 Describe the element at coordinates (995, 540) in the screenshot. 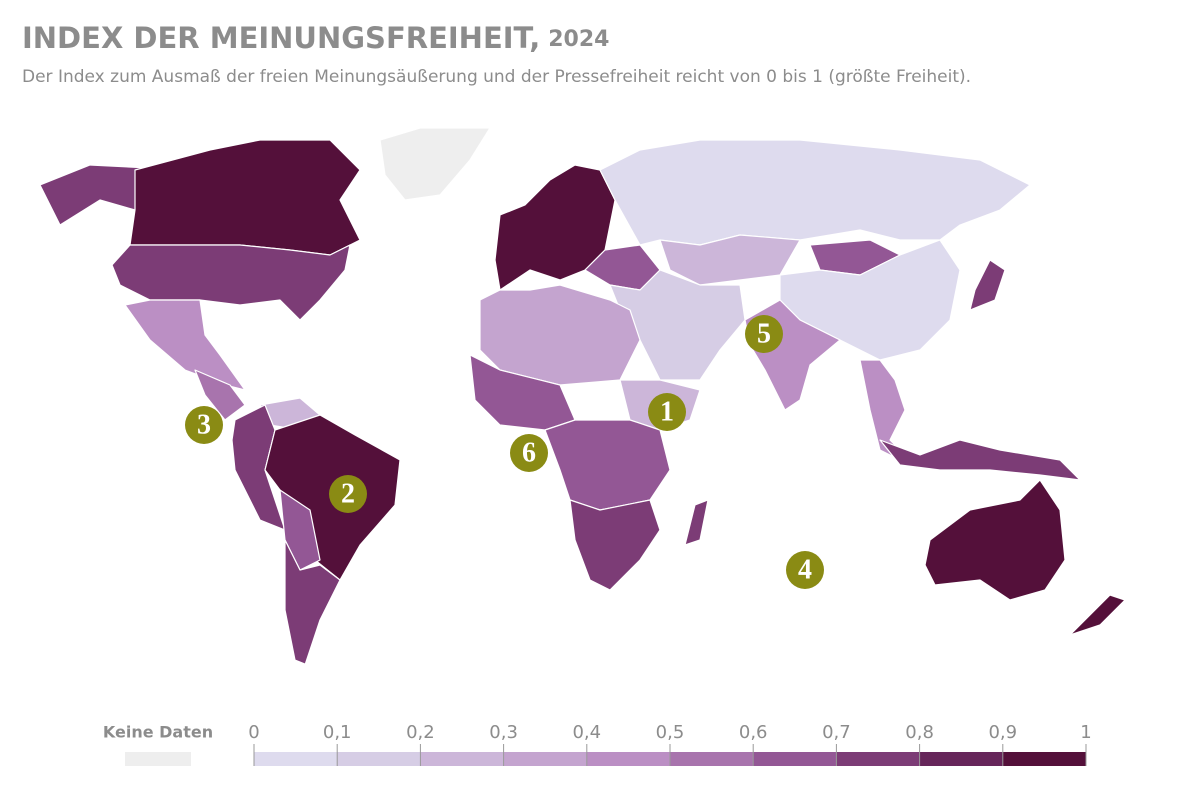

I see `australia` at that location.